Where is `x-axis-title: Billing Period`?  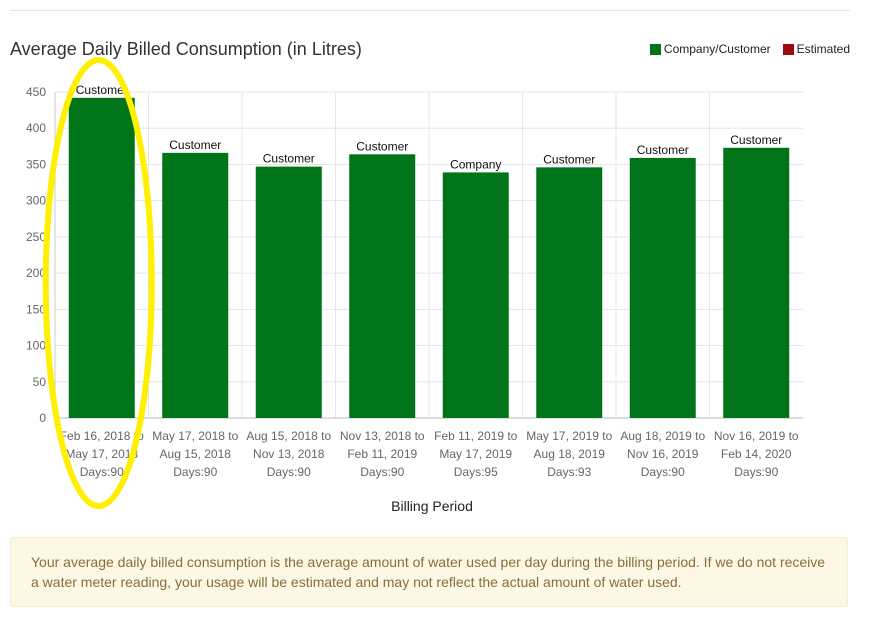 x-axis-title: Billing Period is located at coordinates (432, 506).